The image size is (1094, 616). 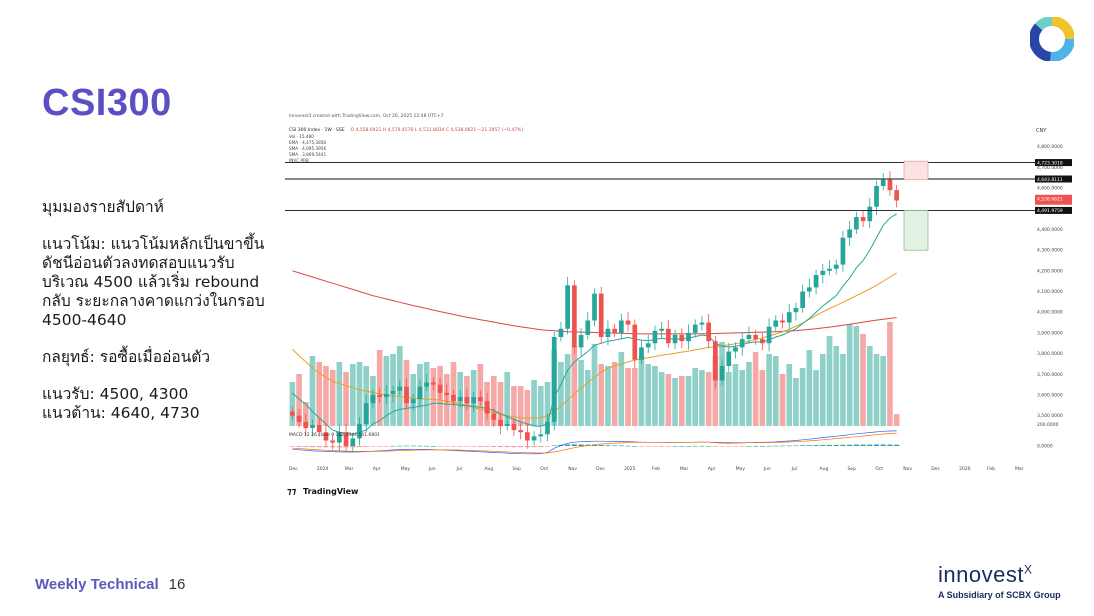 I want to click on y-tick-label: 3,700.0000, so click(x=1050, y=375).